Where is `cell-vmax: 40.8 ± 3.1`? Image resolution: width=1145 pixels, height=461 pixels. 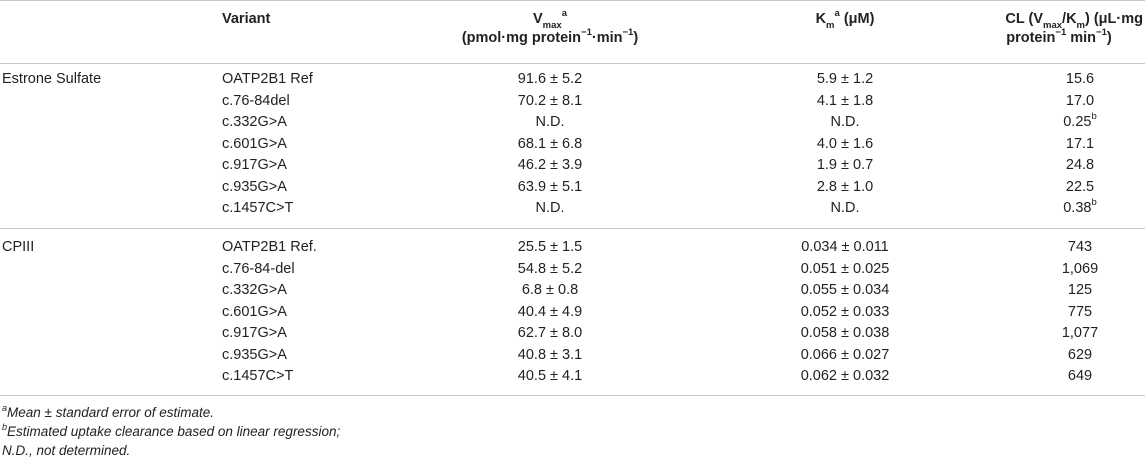
cell-vmax: 40.8 ± 3.1 is located at coordinates (550, 354).